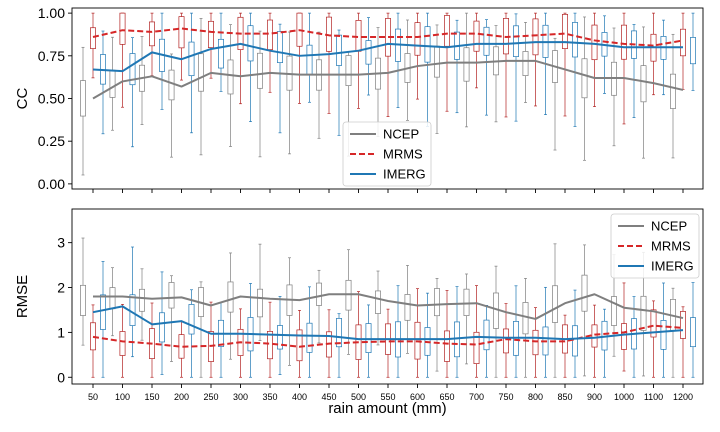 This screenshot has width=720, height=432. What do you see at coordinates (594, 397) in the screenshot?
I see `x-tick-label: 900` at bounding box center [594, 397].